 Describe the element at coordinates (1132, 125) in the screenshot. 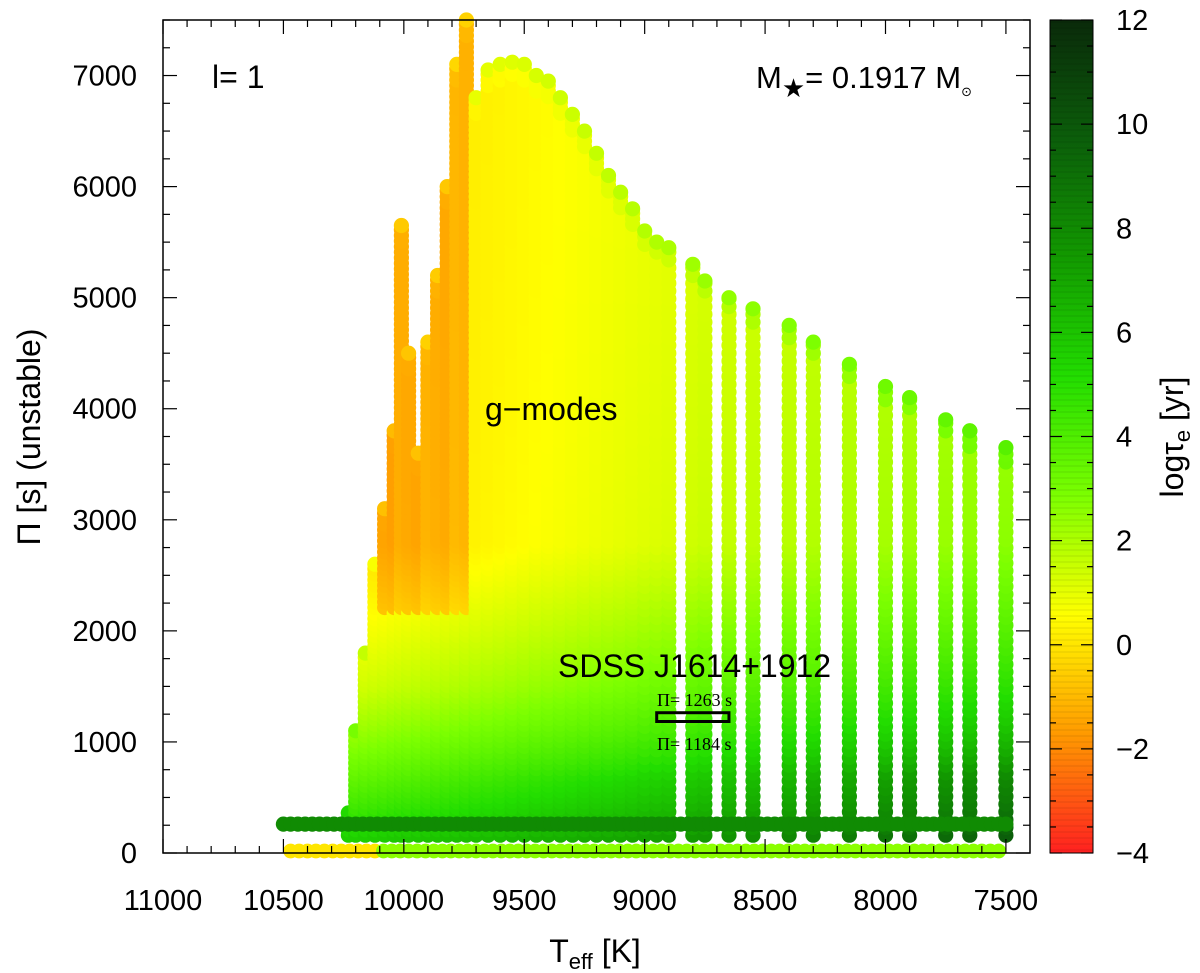

I see `colorbar-tick-label: 10` at that location.